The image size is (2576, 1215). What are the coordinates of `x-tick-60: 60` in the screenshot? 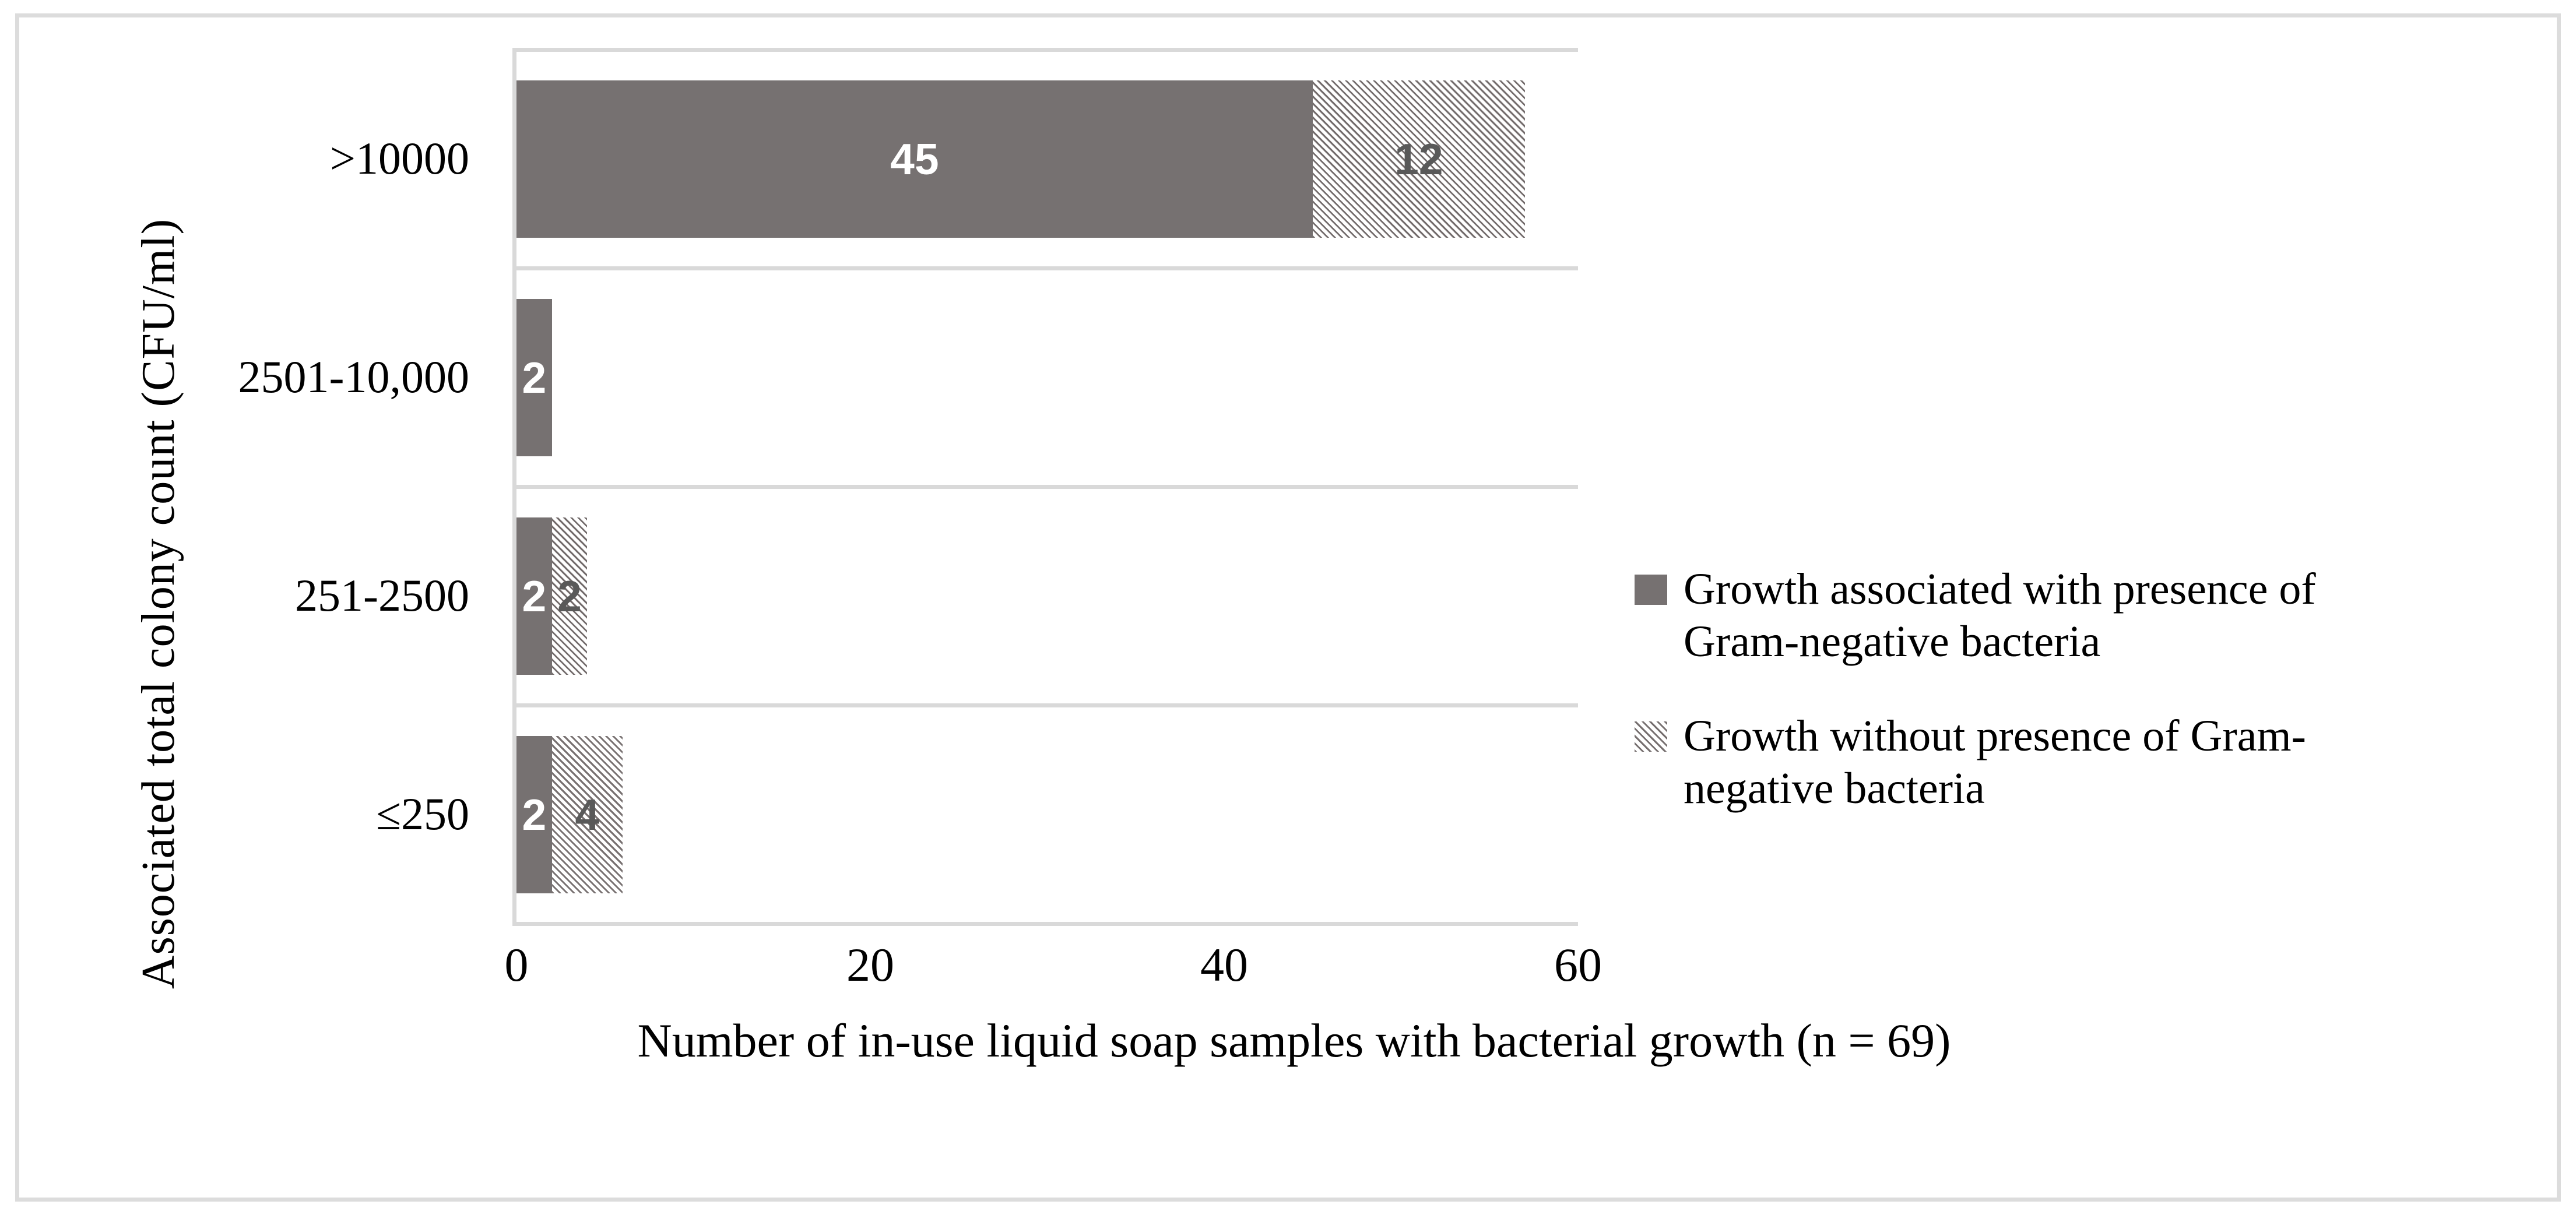 It's located at (1578, 965).